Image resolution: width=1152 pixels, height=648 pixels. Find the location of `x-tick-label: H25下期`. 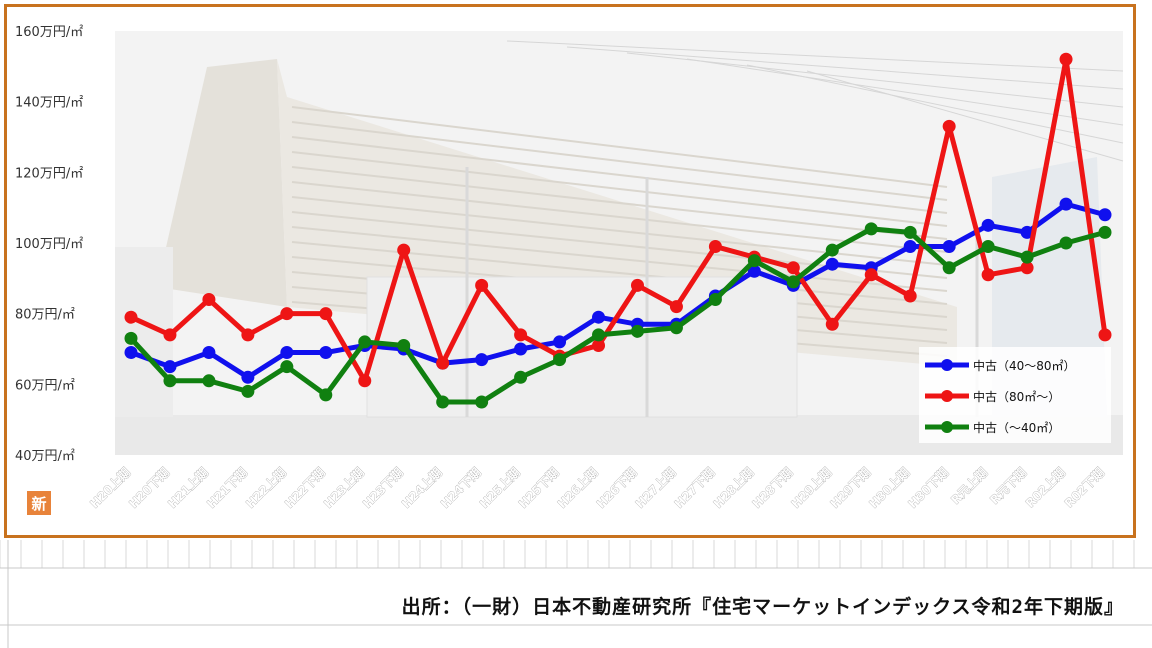

x-tick-label: H25下期 is located at coordinates (538, 488).